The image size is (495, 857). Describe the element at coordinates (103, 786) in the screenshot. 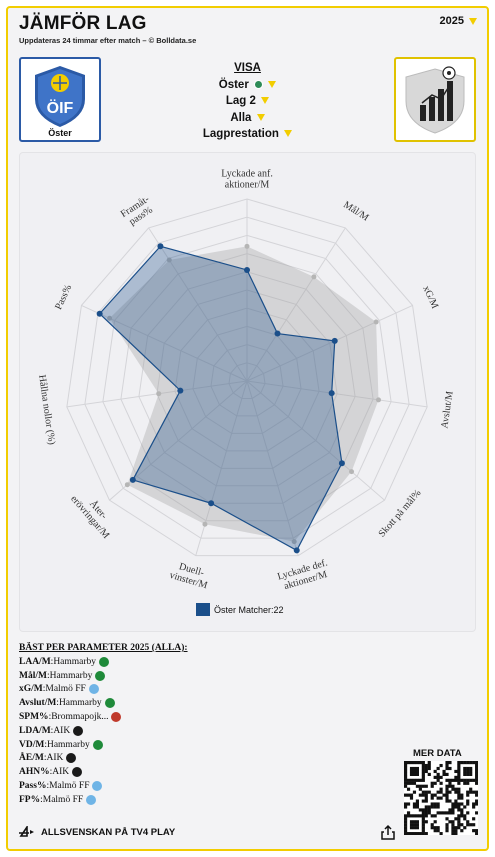

I see `best-row: Pass%: Malmö FF` at that location.